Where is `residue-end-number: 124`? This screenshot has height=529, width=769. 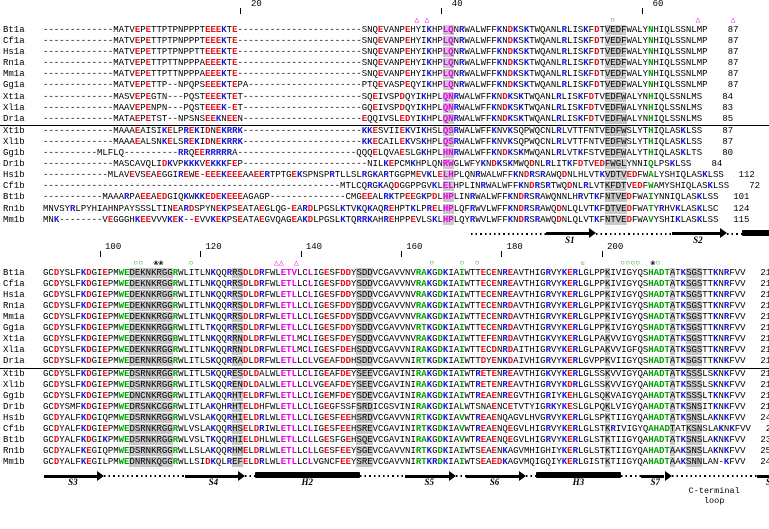 residue-end-number: 124 is located at coordinates (733, 209).